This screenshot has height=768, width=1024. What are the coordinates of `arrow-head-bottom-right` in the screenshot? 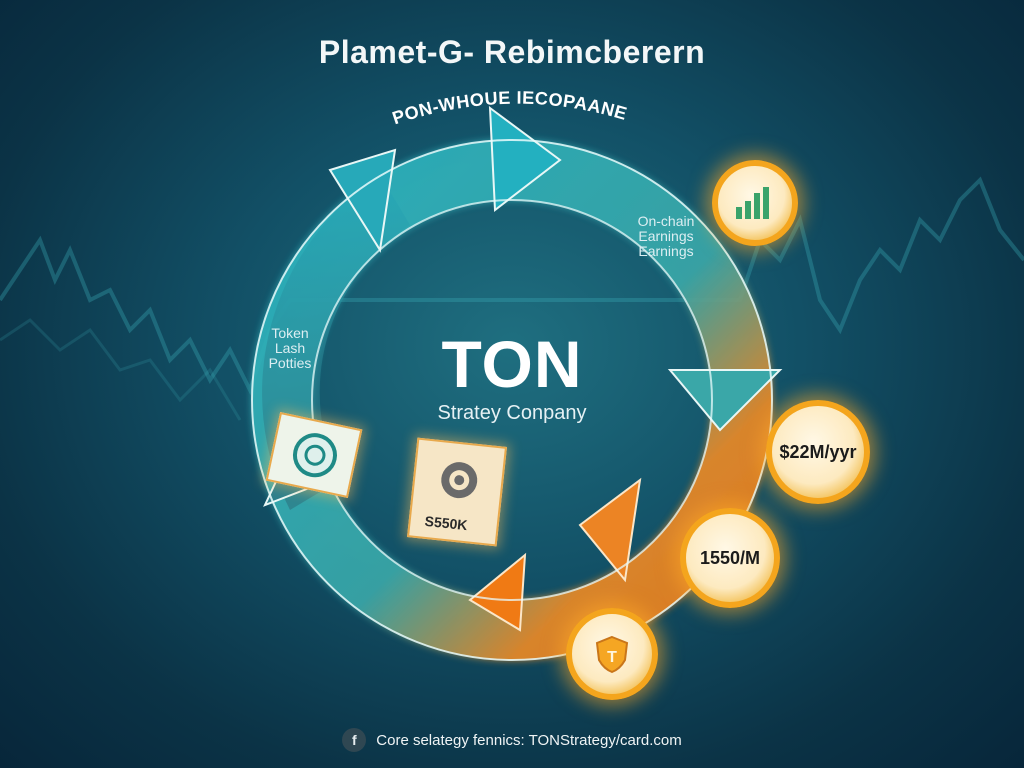 It's located at (610, 530).